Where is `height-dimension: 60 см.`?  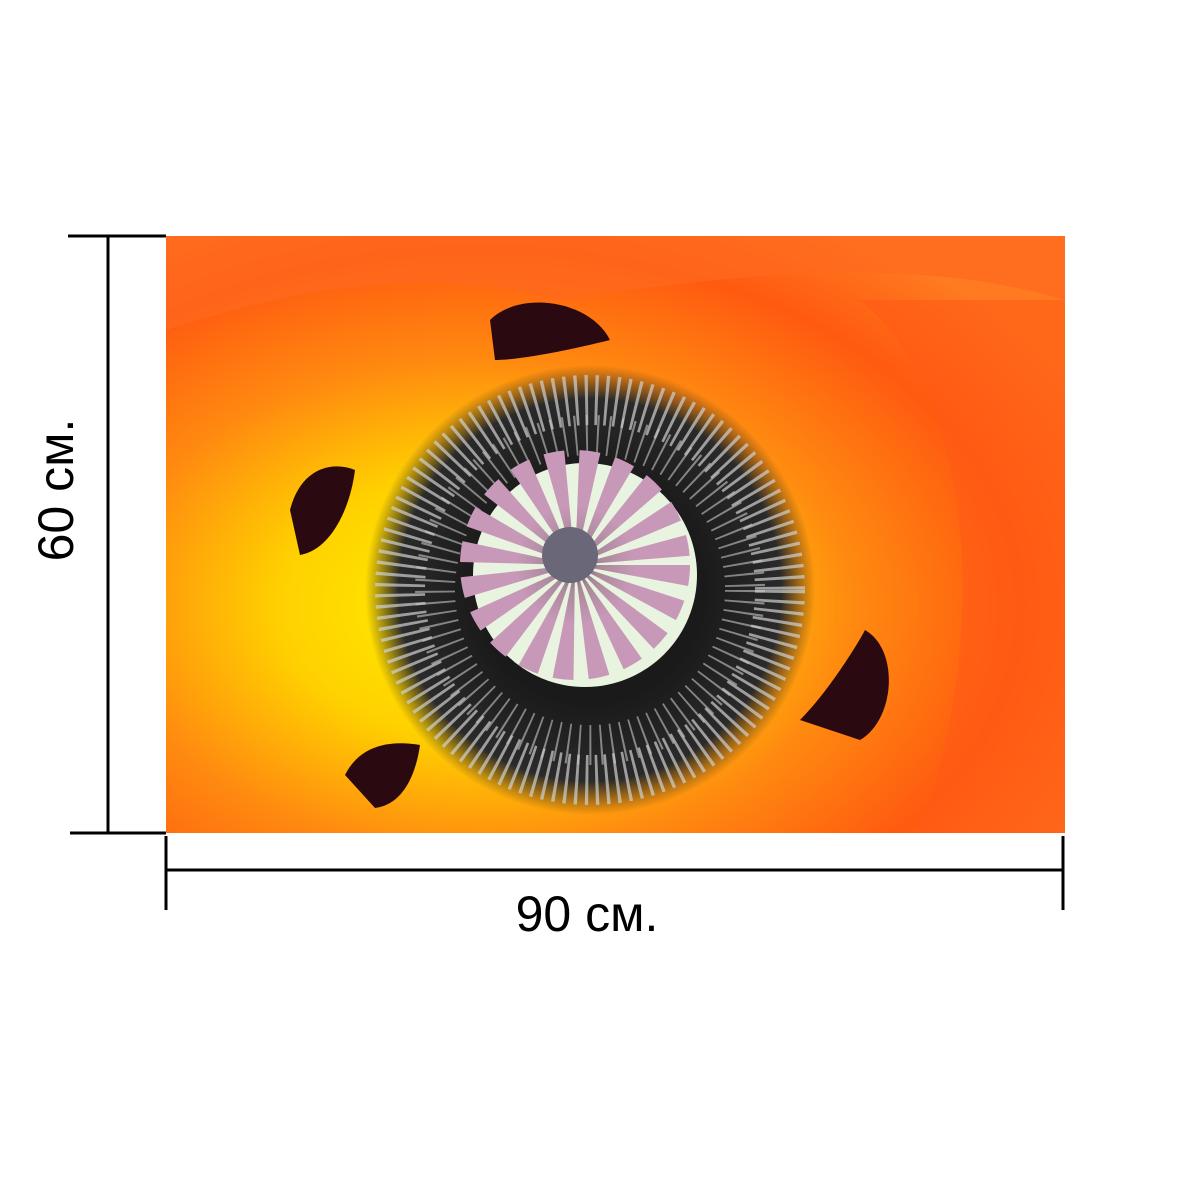 height-dimension: 60 см. is located at coordinates (97, 534).